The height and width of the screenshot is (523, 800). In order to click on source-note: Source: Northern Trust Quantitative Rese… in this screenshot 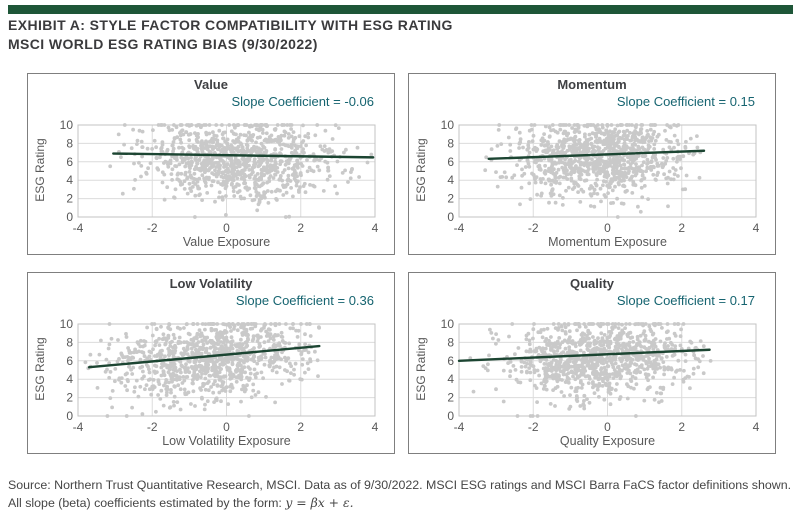, I will do `click(401, 495)`.